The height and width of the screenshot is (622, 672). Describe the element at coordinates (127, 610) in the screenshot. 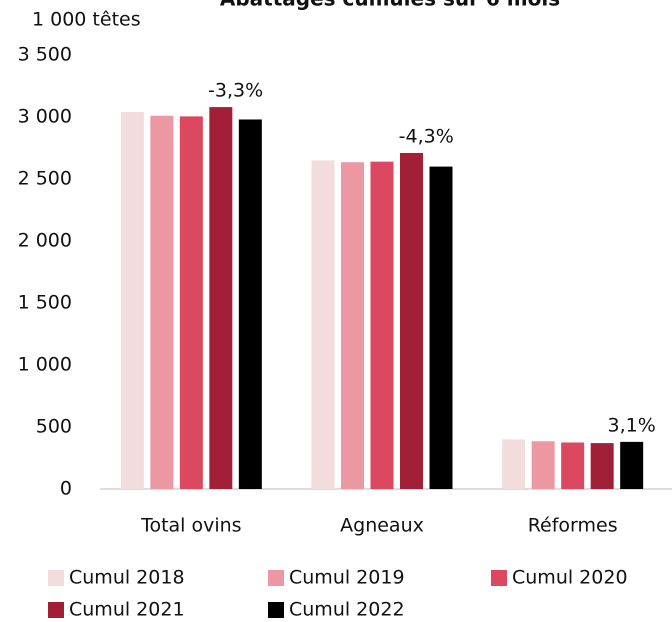

I see `legend-label: Cumul 2021` at that location.